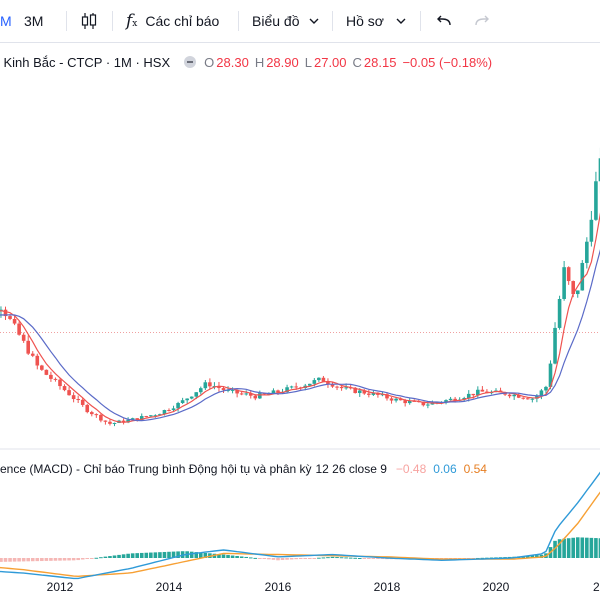  What do you see at coordinates (85, 62) in the screenshot?
I see `symbol-title: ị Kinh Bắc - CTCP · 1M · HSX` at bounding box center [85, 62].